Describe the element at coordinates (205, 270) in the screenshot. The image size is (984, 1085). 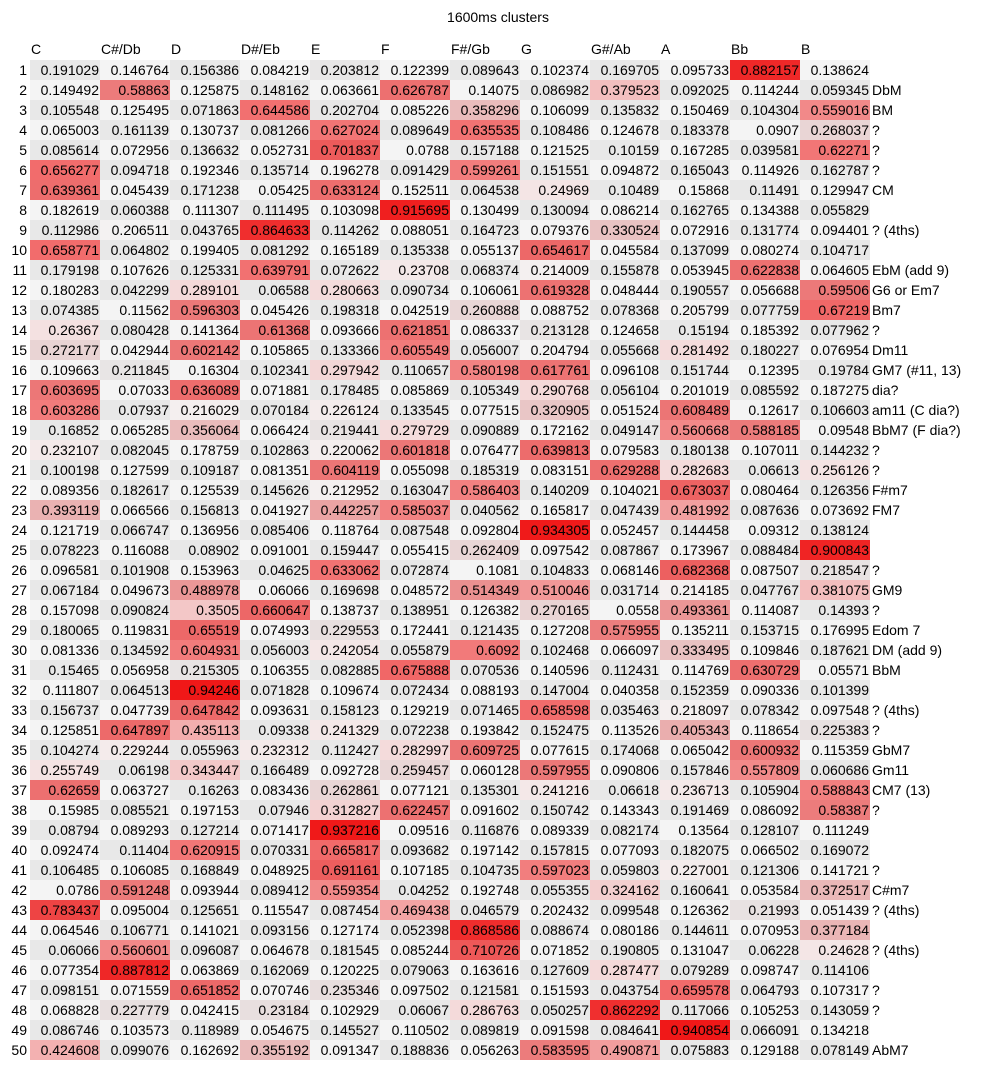
I see `heatmap-cell: 0.125331` at that location.